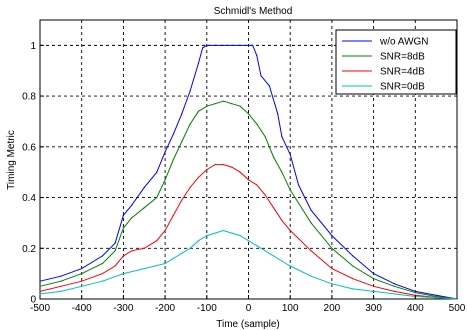  I want to click on x-tick-label: -400, so click(82, 308).